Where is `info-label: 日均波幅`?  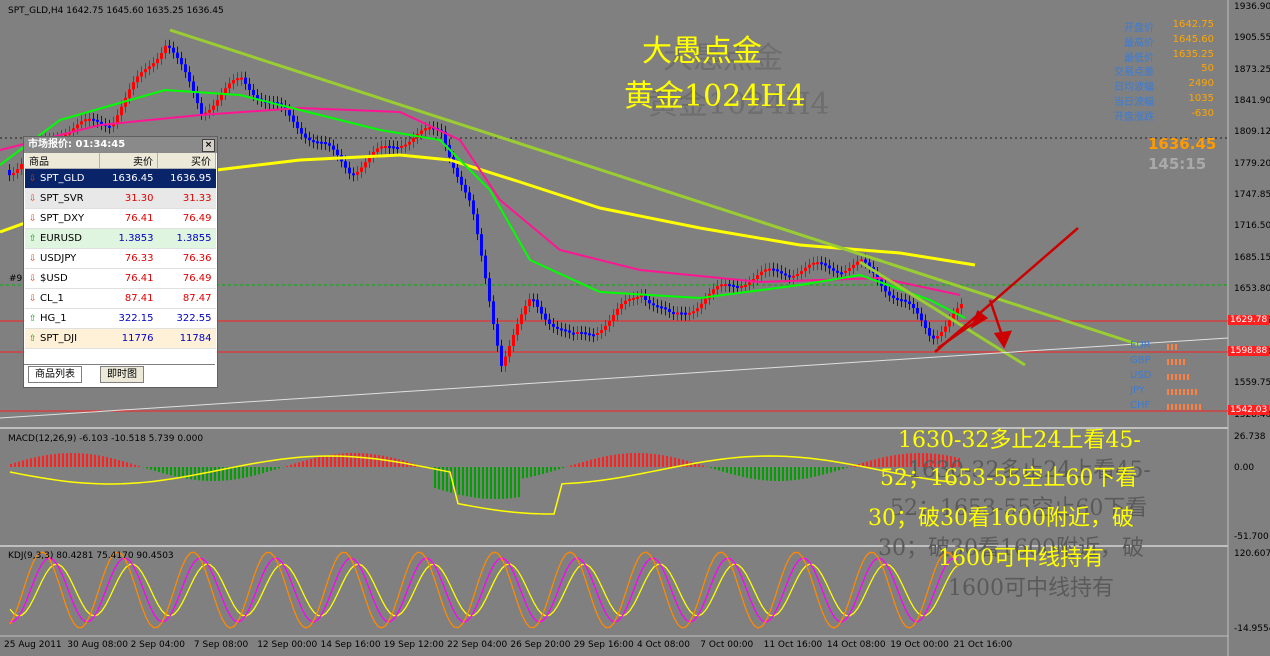
info-label: 日均波幅 is located at coordinates (1134, 88).